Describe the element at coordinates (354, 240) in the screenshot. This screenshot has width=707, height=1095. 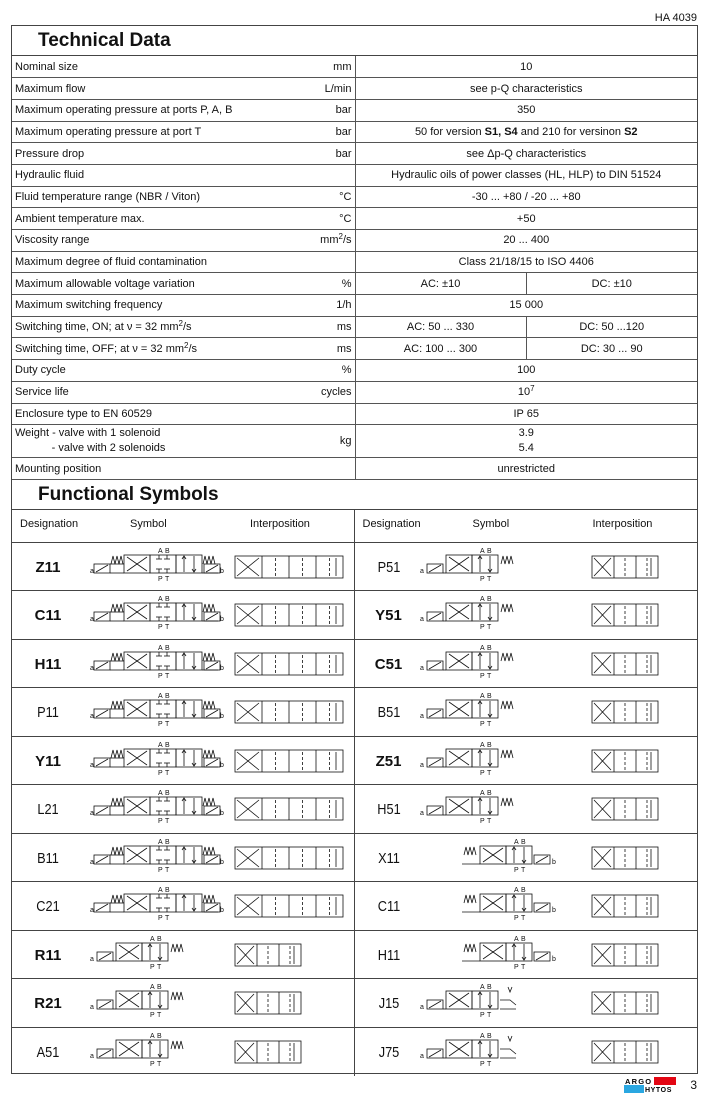
I see `table-row: Viscosity range mm2/s 20 ... 400` at that location.